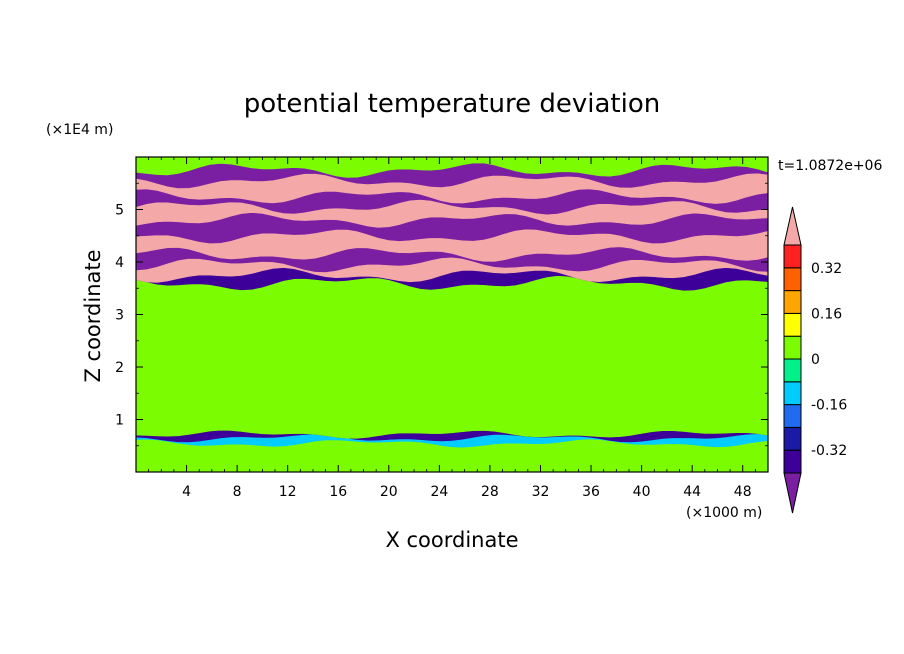 The width and height of the screenshot is (904, 654). I want to click on colorbar-label: -0.32, so click(829, 451).